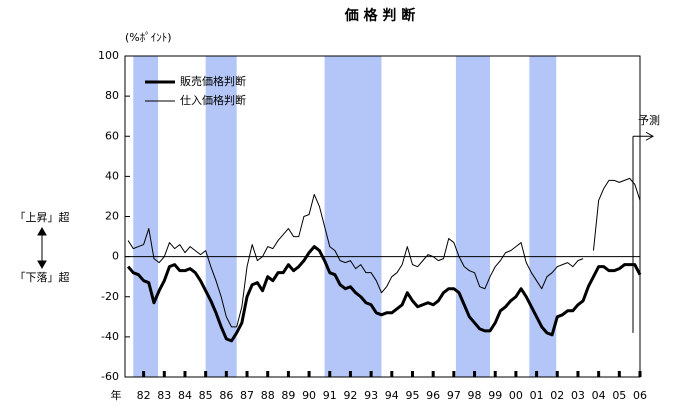 This screenshot has width=700, height=415. What do you see at coordinates (288, 395) in the screenshot?
I see `x-tick-label: 89` at bounding box center [288, 395].